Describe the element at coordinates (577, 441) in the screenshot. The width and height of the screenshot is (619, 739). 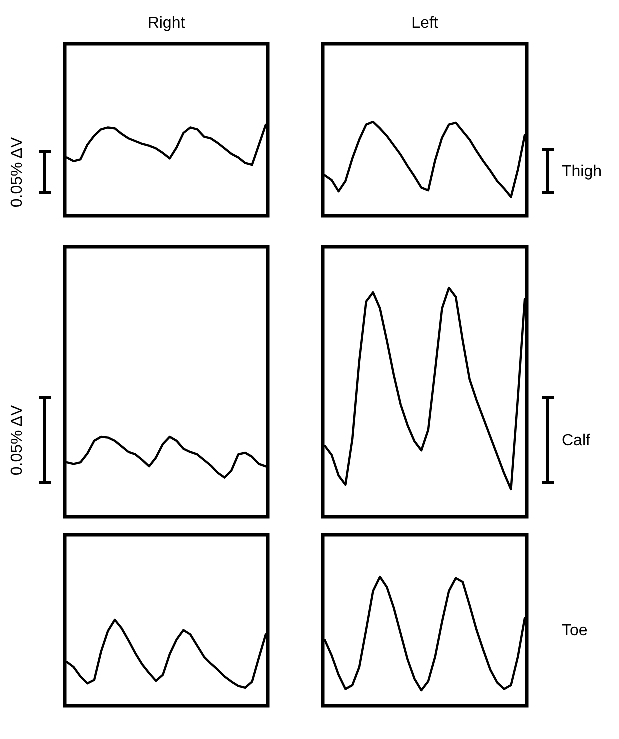
I see `y2-axis-title: Calf` at that location.